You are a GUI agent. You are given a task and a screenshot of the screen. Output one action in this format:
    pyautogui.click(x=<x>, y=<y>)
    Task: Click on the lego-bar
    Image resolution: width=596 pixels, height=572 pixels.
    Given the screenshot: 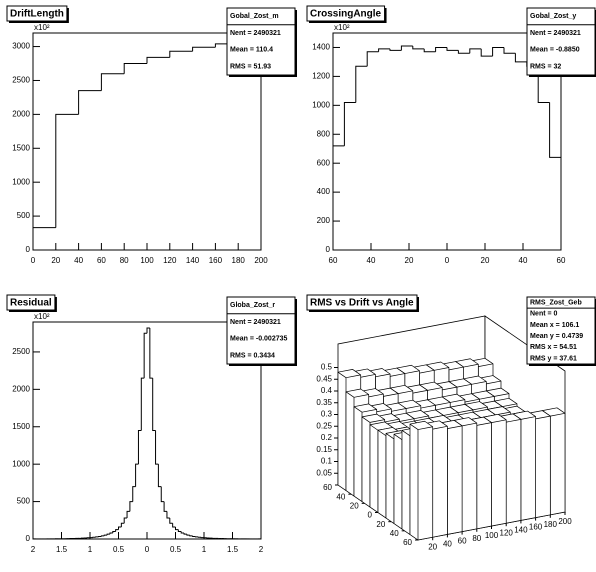 What is the action you would take?
    pyautogui.click(x=421, y=480)
    